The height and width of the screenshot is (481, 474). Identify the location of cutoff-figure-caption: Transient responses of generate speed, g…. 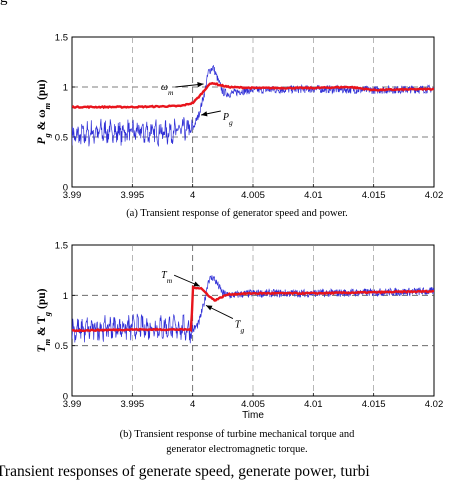
(185, 471).